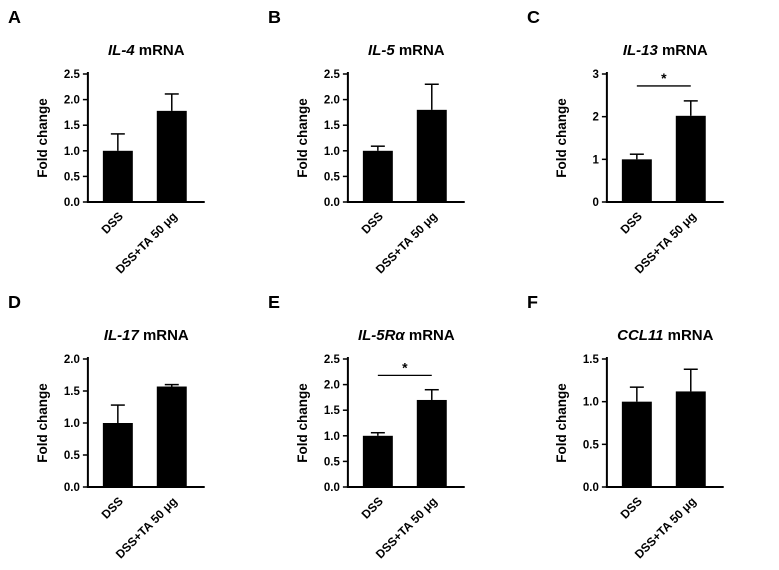 The width and height of the screenshot is (779, 570). Describe the element at coordinates (532, 302) in the screenshot. I see `panel-letter: F` at that location.